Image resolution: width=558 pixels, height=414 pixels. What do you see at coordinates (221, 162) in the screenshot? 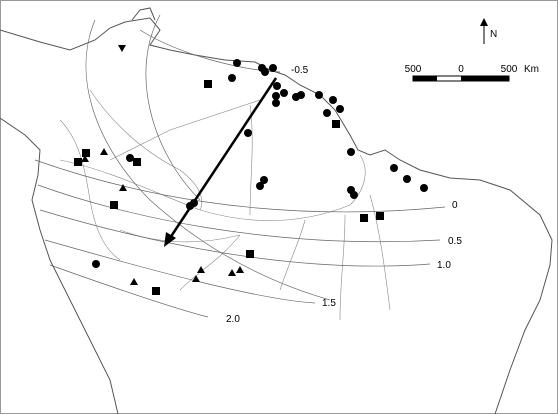
I see `gradient-arrow` at bounding box center [221, 162].